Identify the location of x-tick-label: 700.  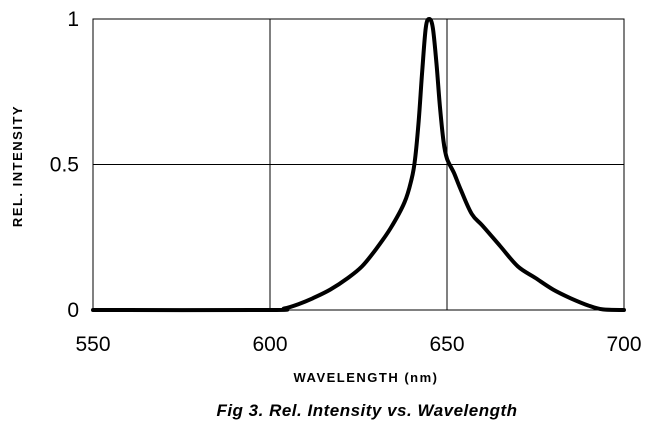
(623, 344).